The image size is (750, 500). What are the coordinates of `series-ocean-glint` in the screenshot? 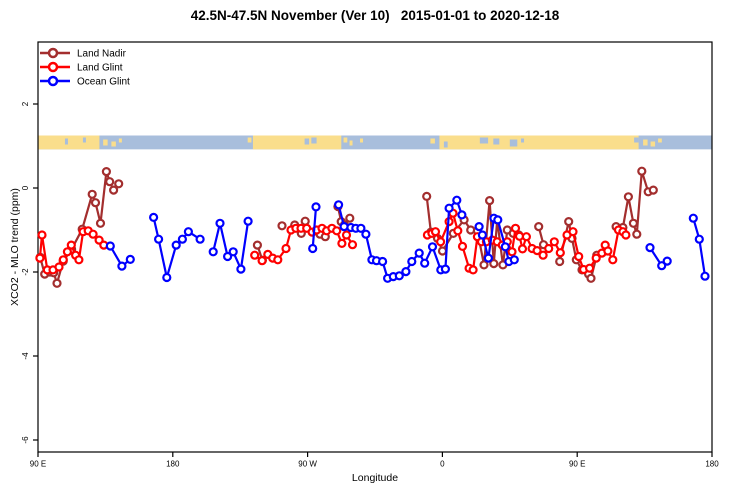 It's located at (407, 239).